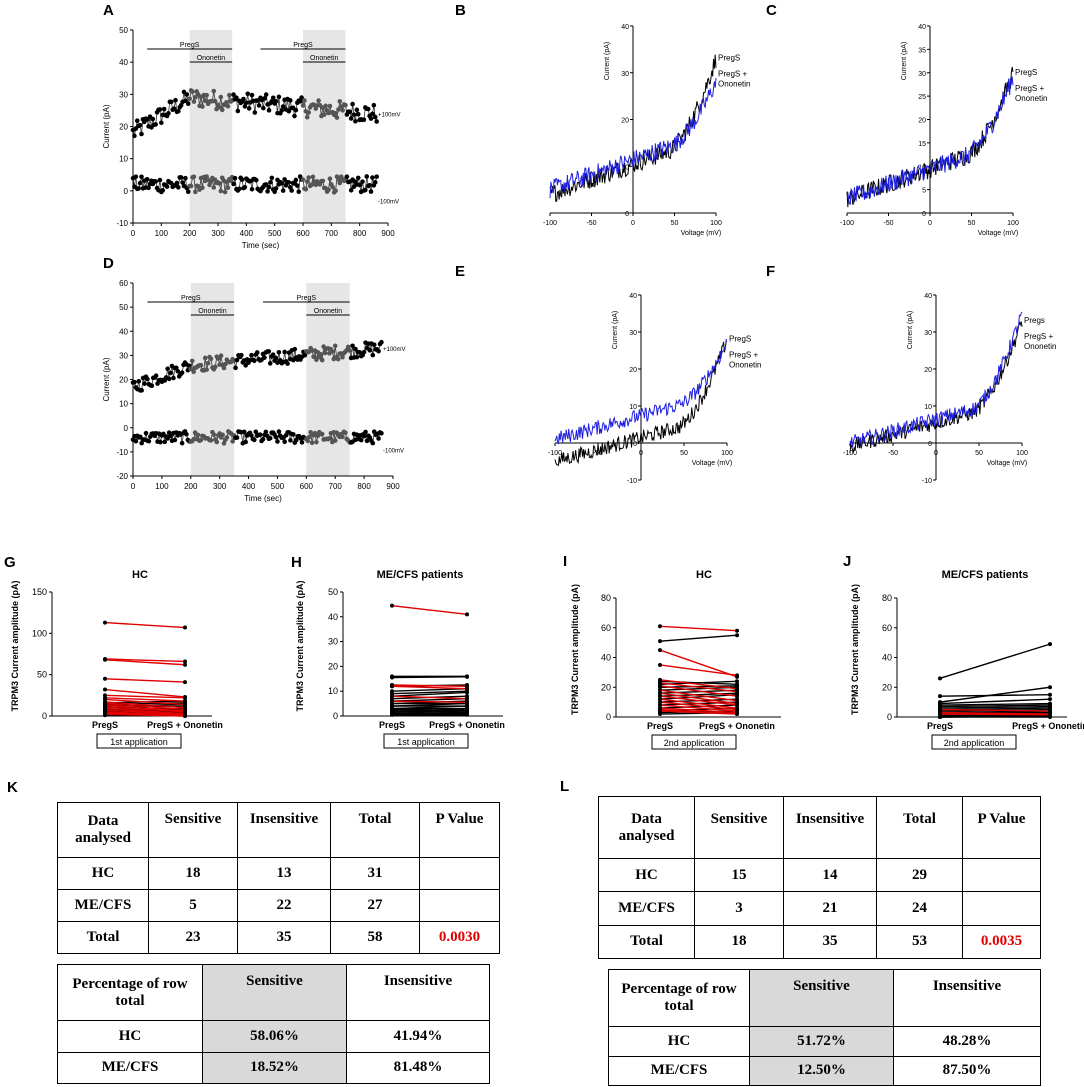 This screenshot has height=1087, width=1084. Describe the element at coordinates (565, 786) in the screenshot. I see `panel-label-l: L` at that location.